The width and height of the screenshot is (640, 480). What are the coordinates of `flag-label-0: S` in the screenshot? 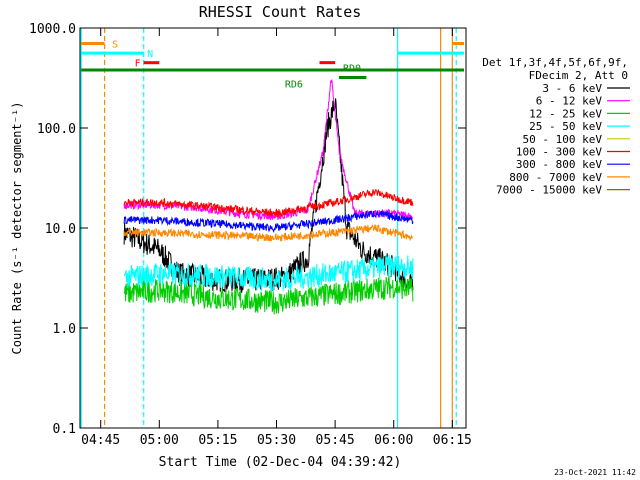 It's located at (115, 44).